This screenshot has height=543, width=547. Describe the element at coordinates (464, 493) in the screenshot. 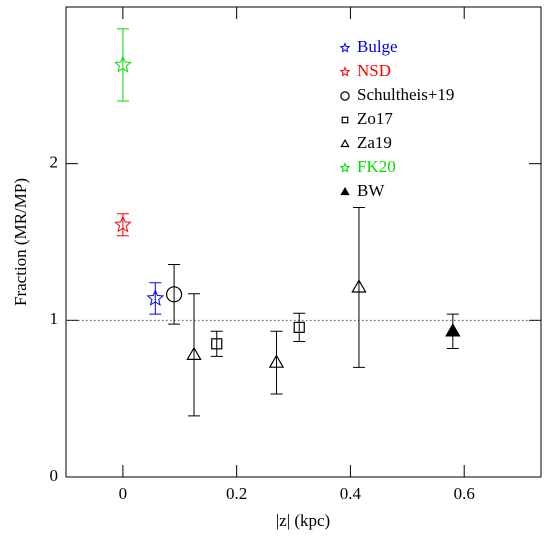

I see `x-tick-label: 0.6` at that location.